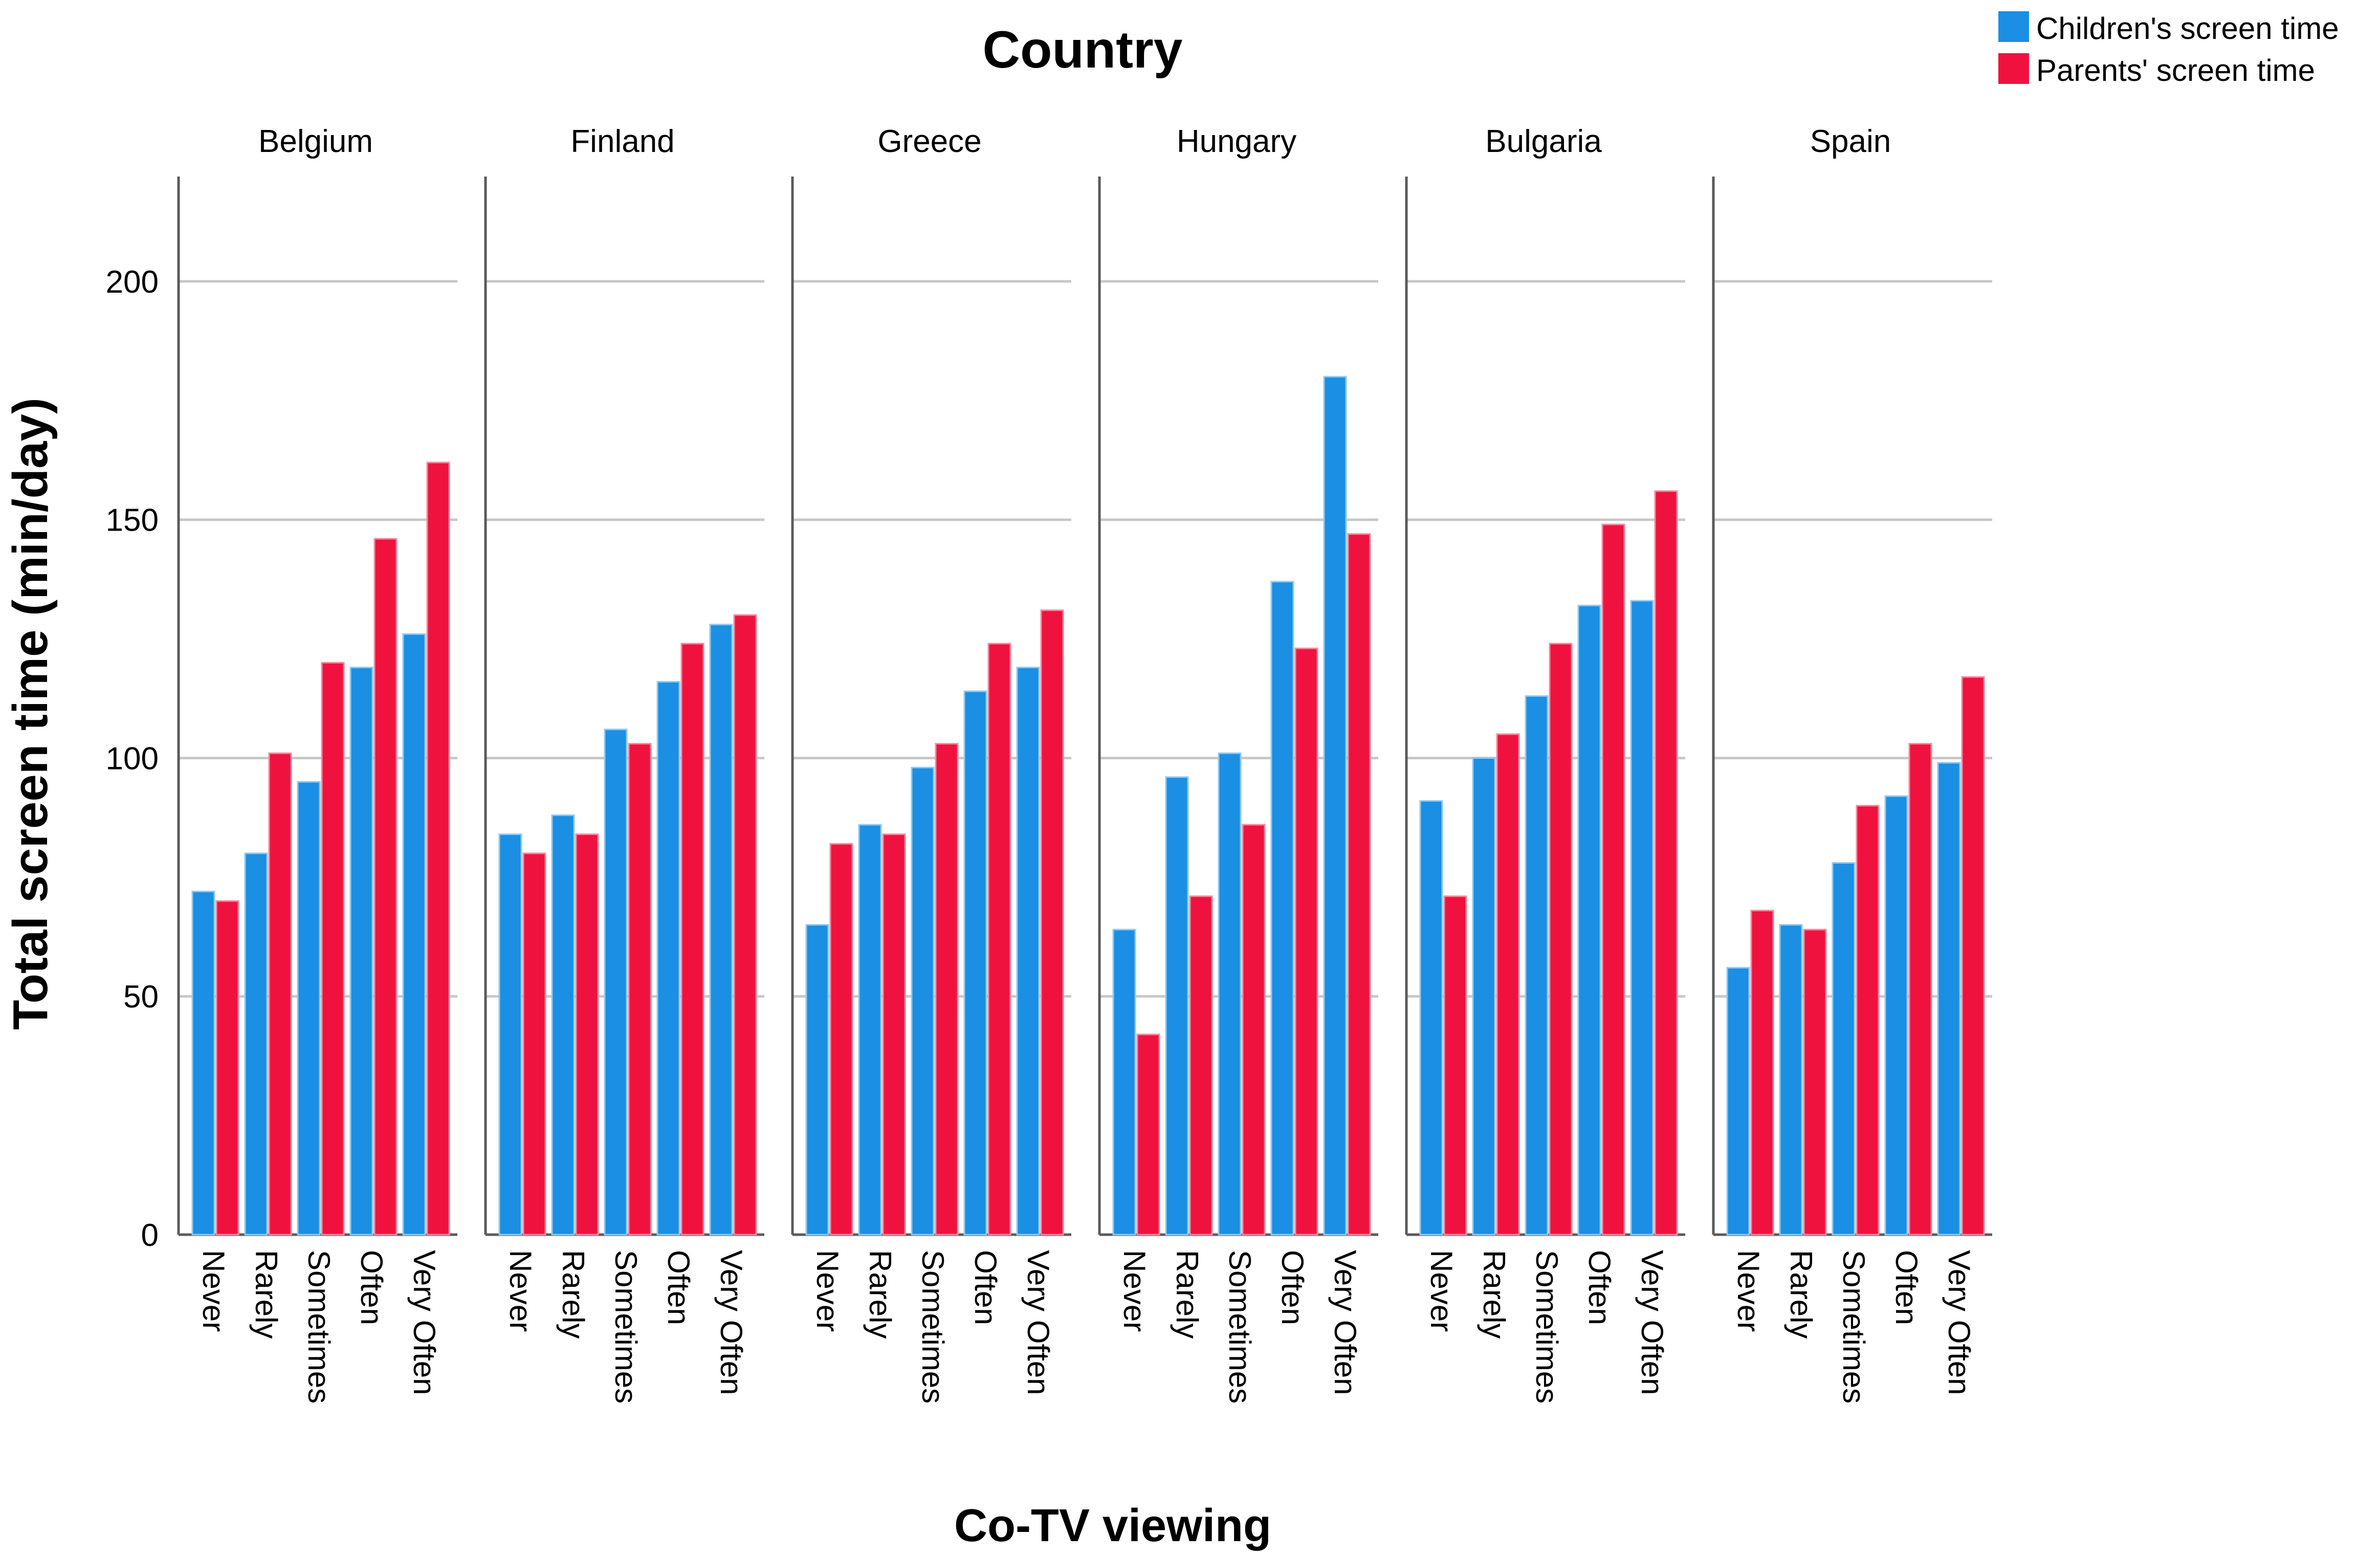 The width and height of the screenshot is (2380, 1557). I want to click on bar-parents-greece-often, so click(999, 939).